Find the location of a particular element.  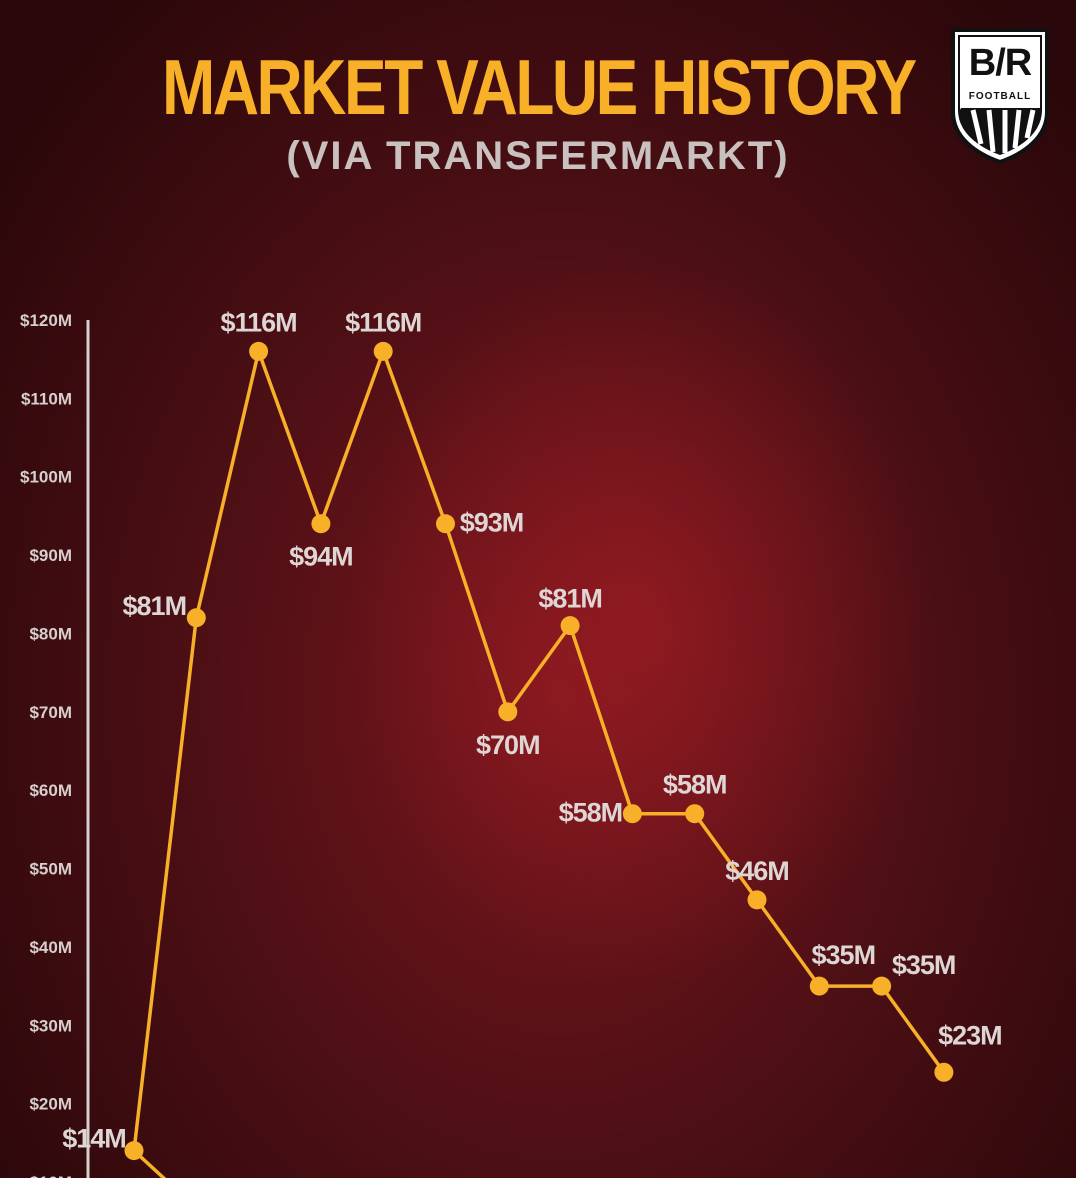

logo-text: B/R is located at coordinates (1000, 63).